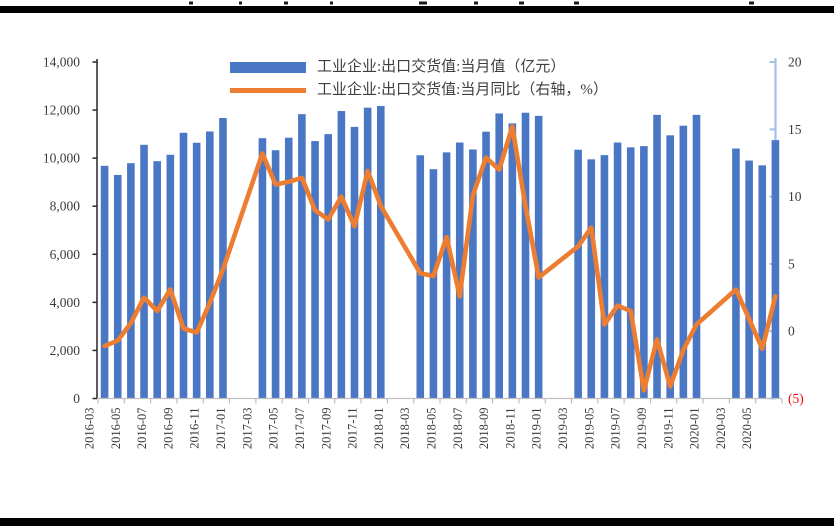 Image resolution: width=834 pixels, height=532 pixels. I want to click on left-axis-tick-label: 6,000, so click(65, 254).